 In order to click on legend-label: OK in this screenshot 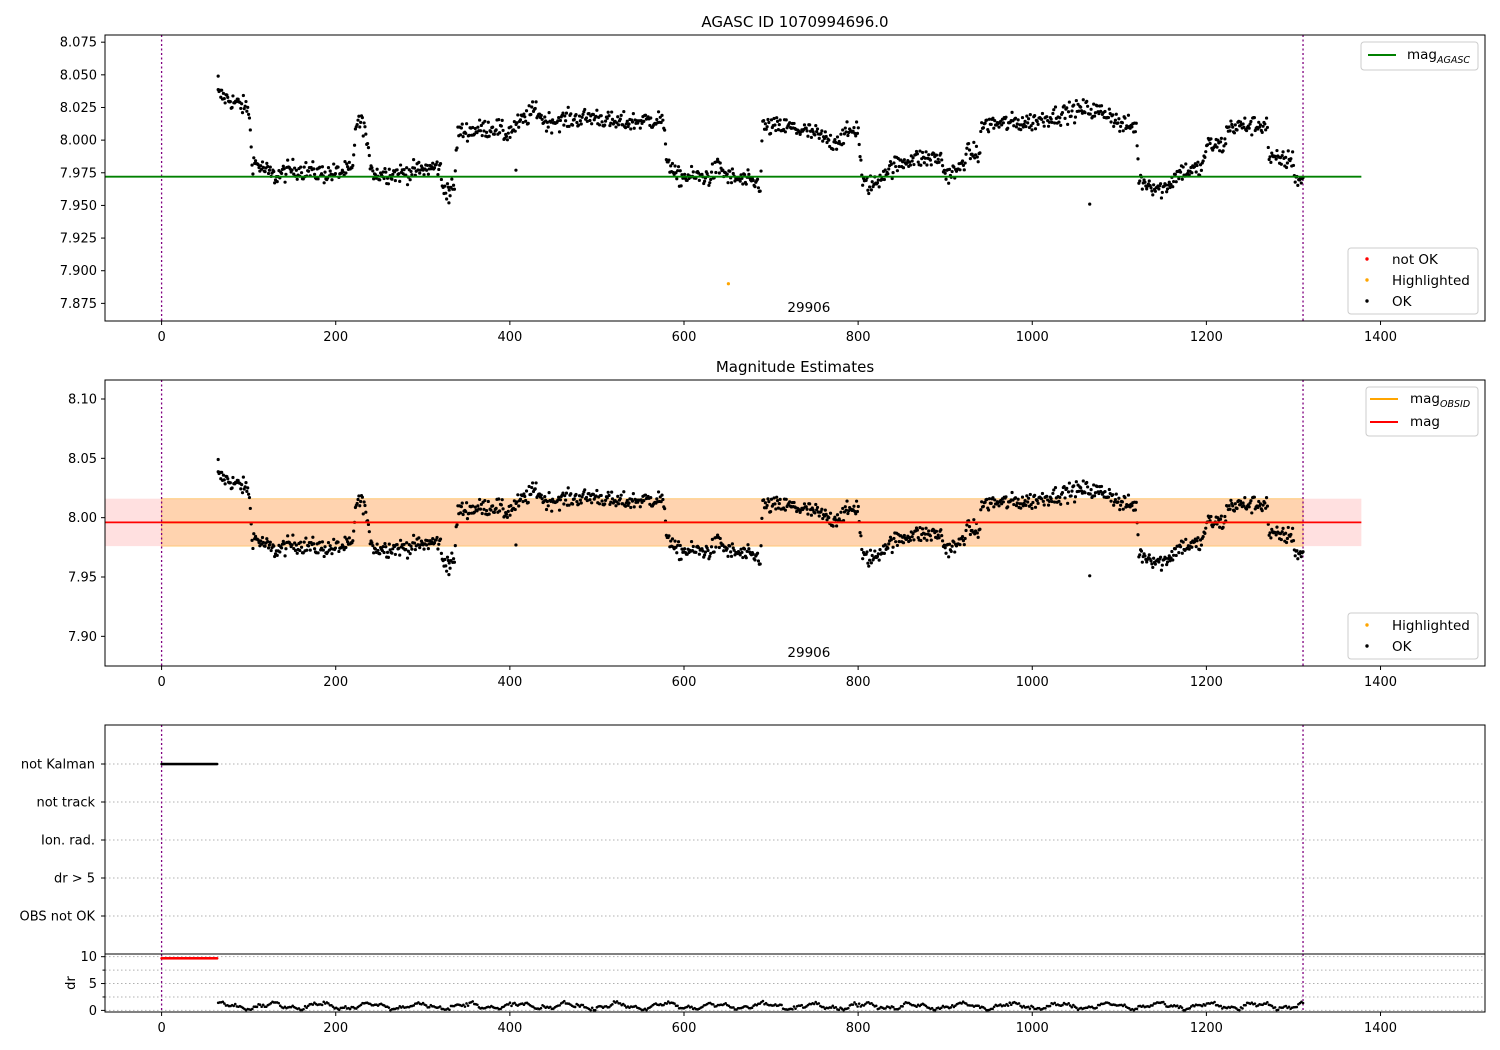, I will do `click(1402, 302)`.